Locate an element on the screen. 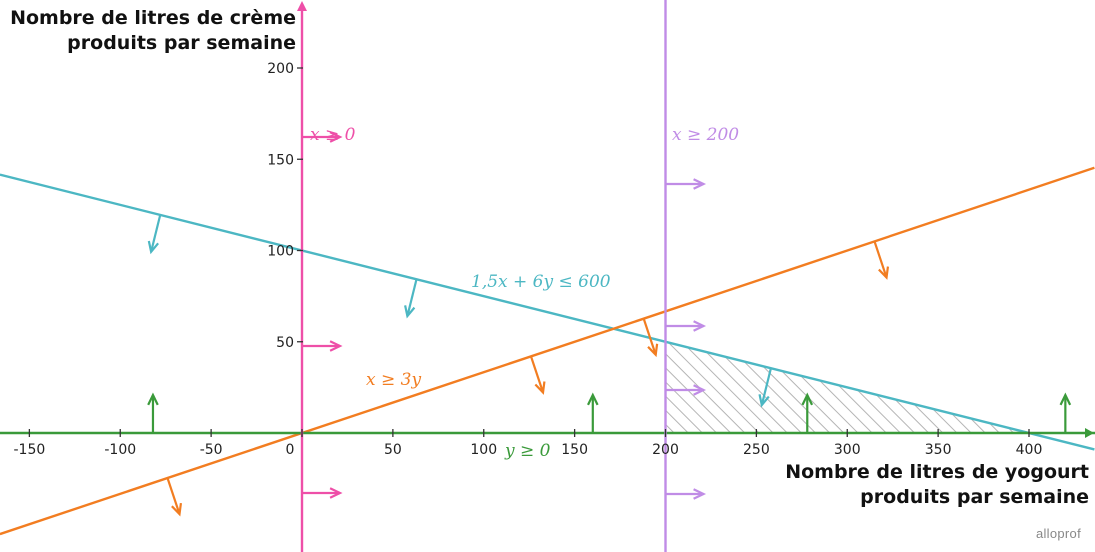 This screenshot has height=552, width=1095. label-y-nonneg: y ≥ 0 is located at coordinates (527, 451).